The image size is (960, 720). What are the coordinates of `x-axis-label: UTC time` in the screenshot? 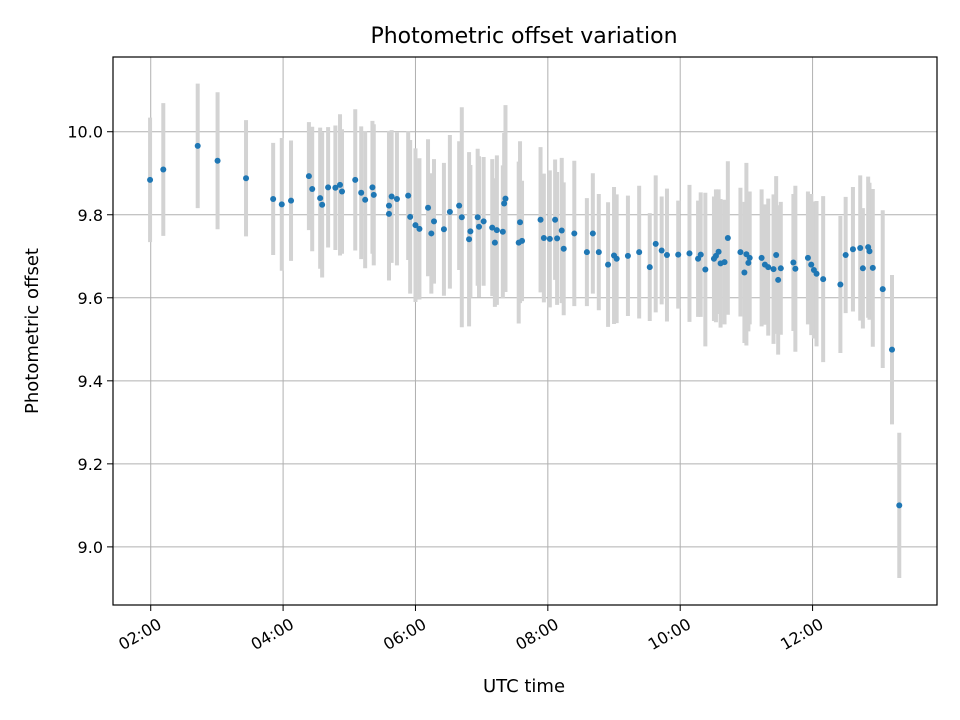 It's located at (524, 686).